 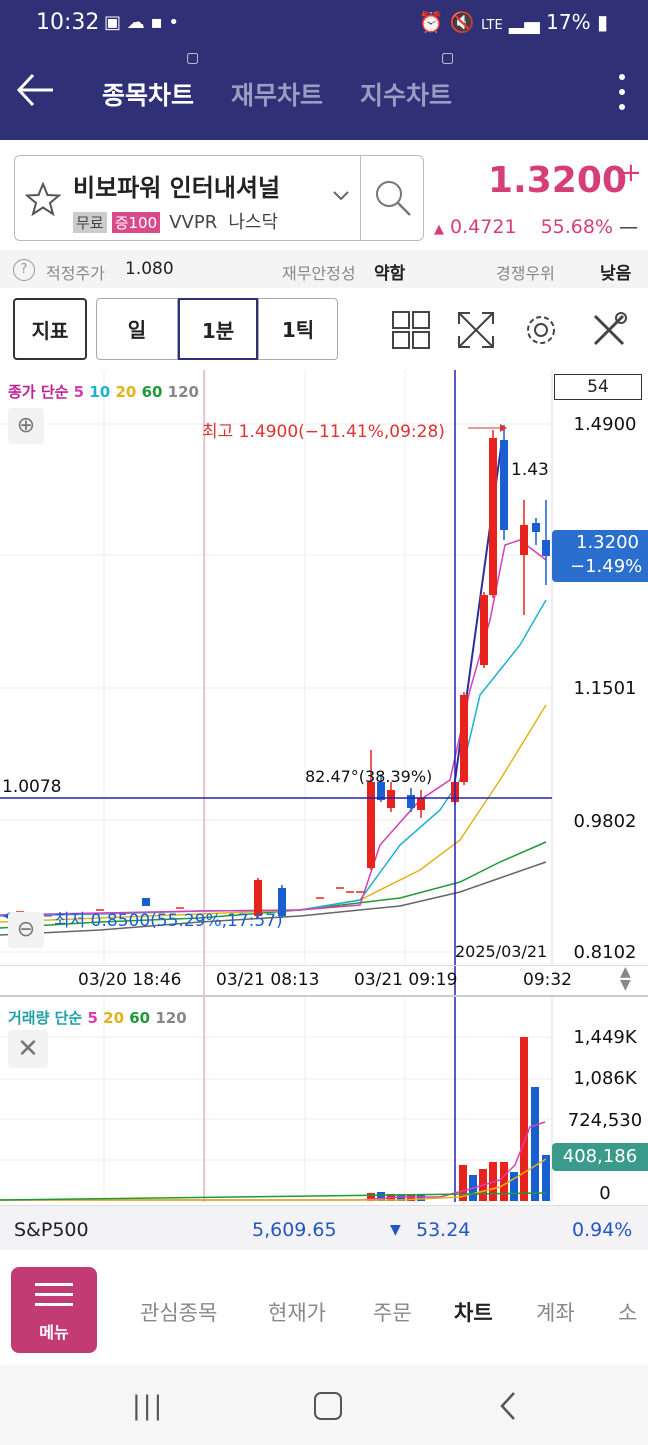 What do you see at coordinates (439, 229) in the screenshot?
I see `up-triangle-icon: ▲` at bounding box center [439, 229].